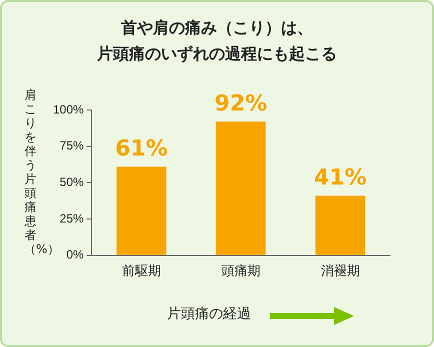  Describe the element at coordinates (68, 109) in the screenshot. I see `y-tick-label: 100%` at that location.